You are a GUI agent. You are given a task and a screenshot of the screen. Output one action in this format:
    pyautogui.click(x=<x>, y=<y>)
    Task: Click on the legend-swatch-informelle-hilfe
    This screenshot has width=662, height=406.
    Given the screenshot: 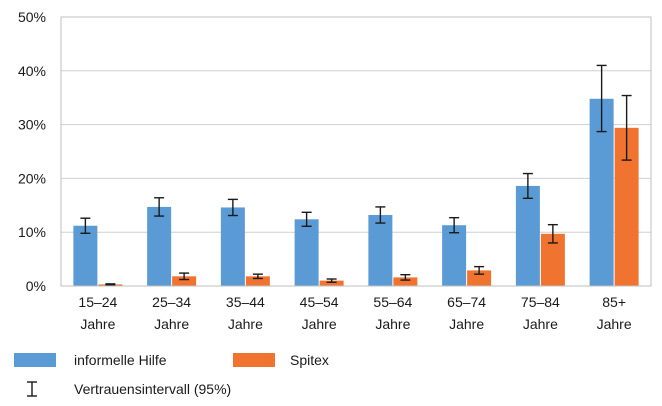 What is the action you would take?
    pyautogui.click(x=35, y=360)
    